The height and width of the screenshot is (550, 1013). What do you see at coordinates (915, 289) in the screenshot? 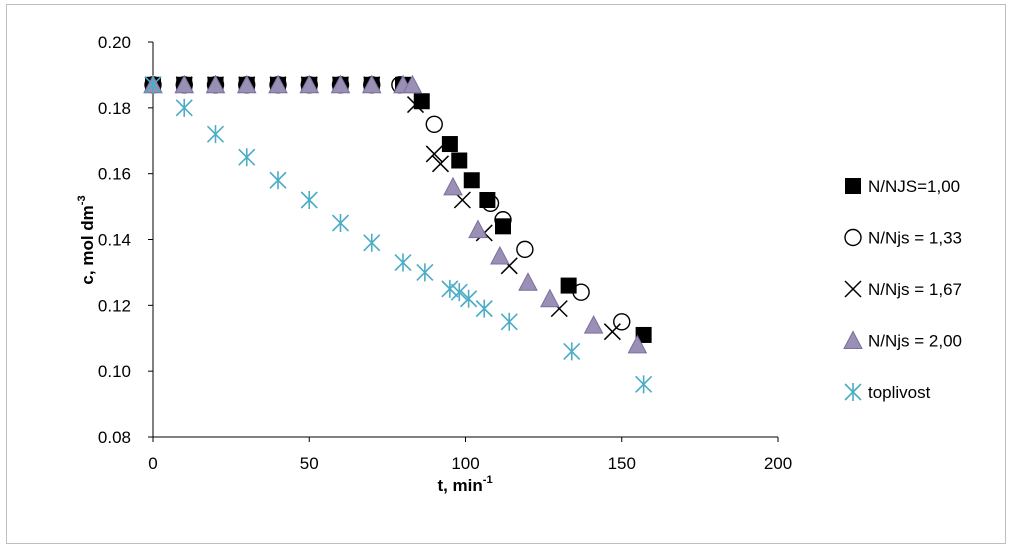
I see `legend-label: N/Njs = 1,67` at bounding box center [915, 289].